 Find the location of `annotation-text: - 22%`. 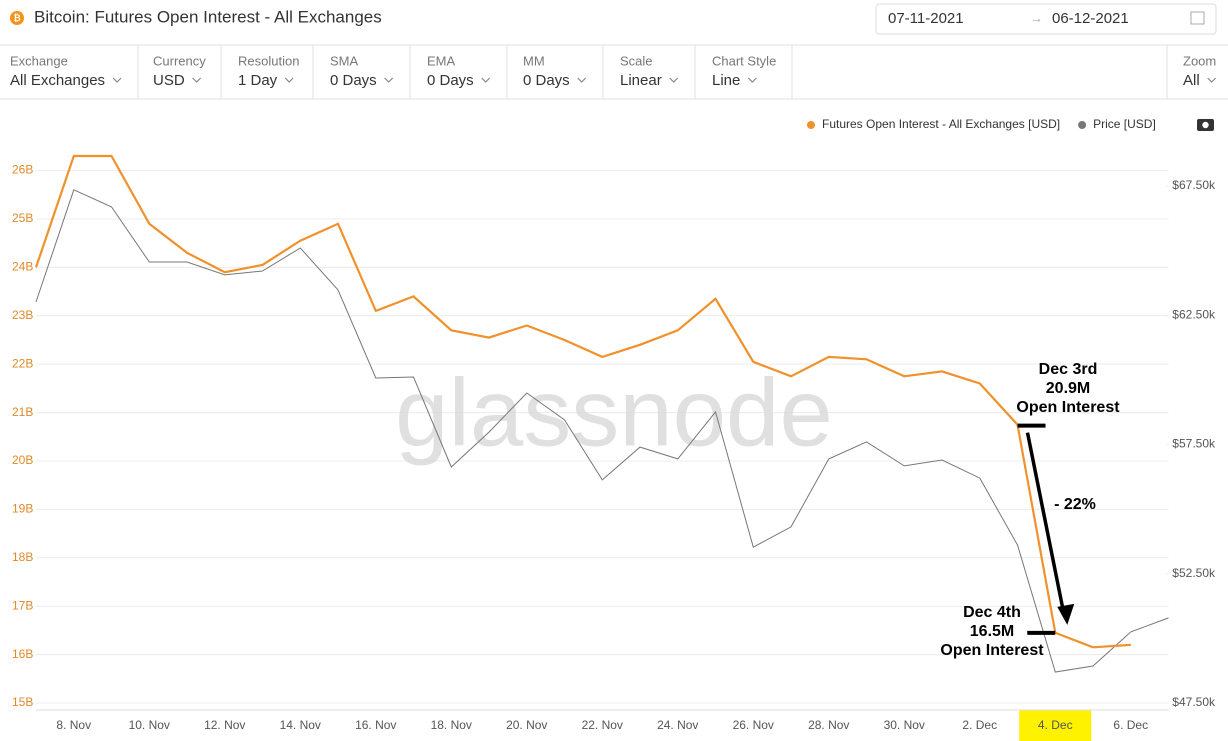

annotation-text: - 22% is located at coordinates (1075, 504).